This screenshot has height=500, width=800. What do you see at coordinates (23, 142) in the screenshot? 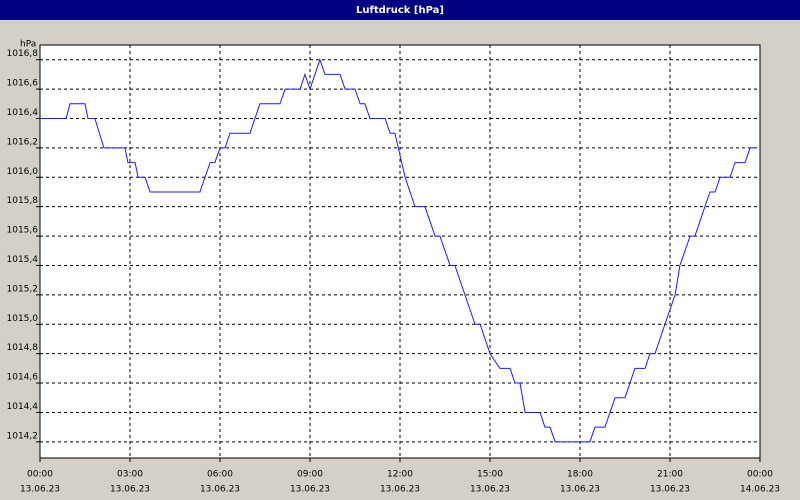
I see `y-tick-label: 1016,2` at bounding box center [23, 142].